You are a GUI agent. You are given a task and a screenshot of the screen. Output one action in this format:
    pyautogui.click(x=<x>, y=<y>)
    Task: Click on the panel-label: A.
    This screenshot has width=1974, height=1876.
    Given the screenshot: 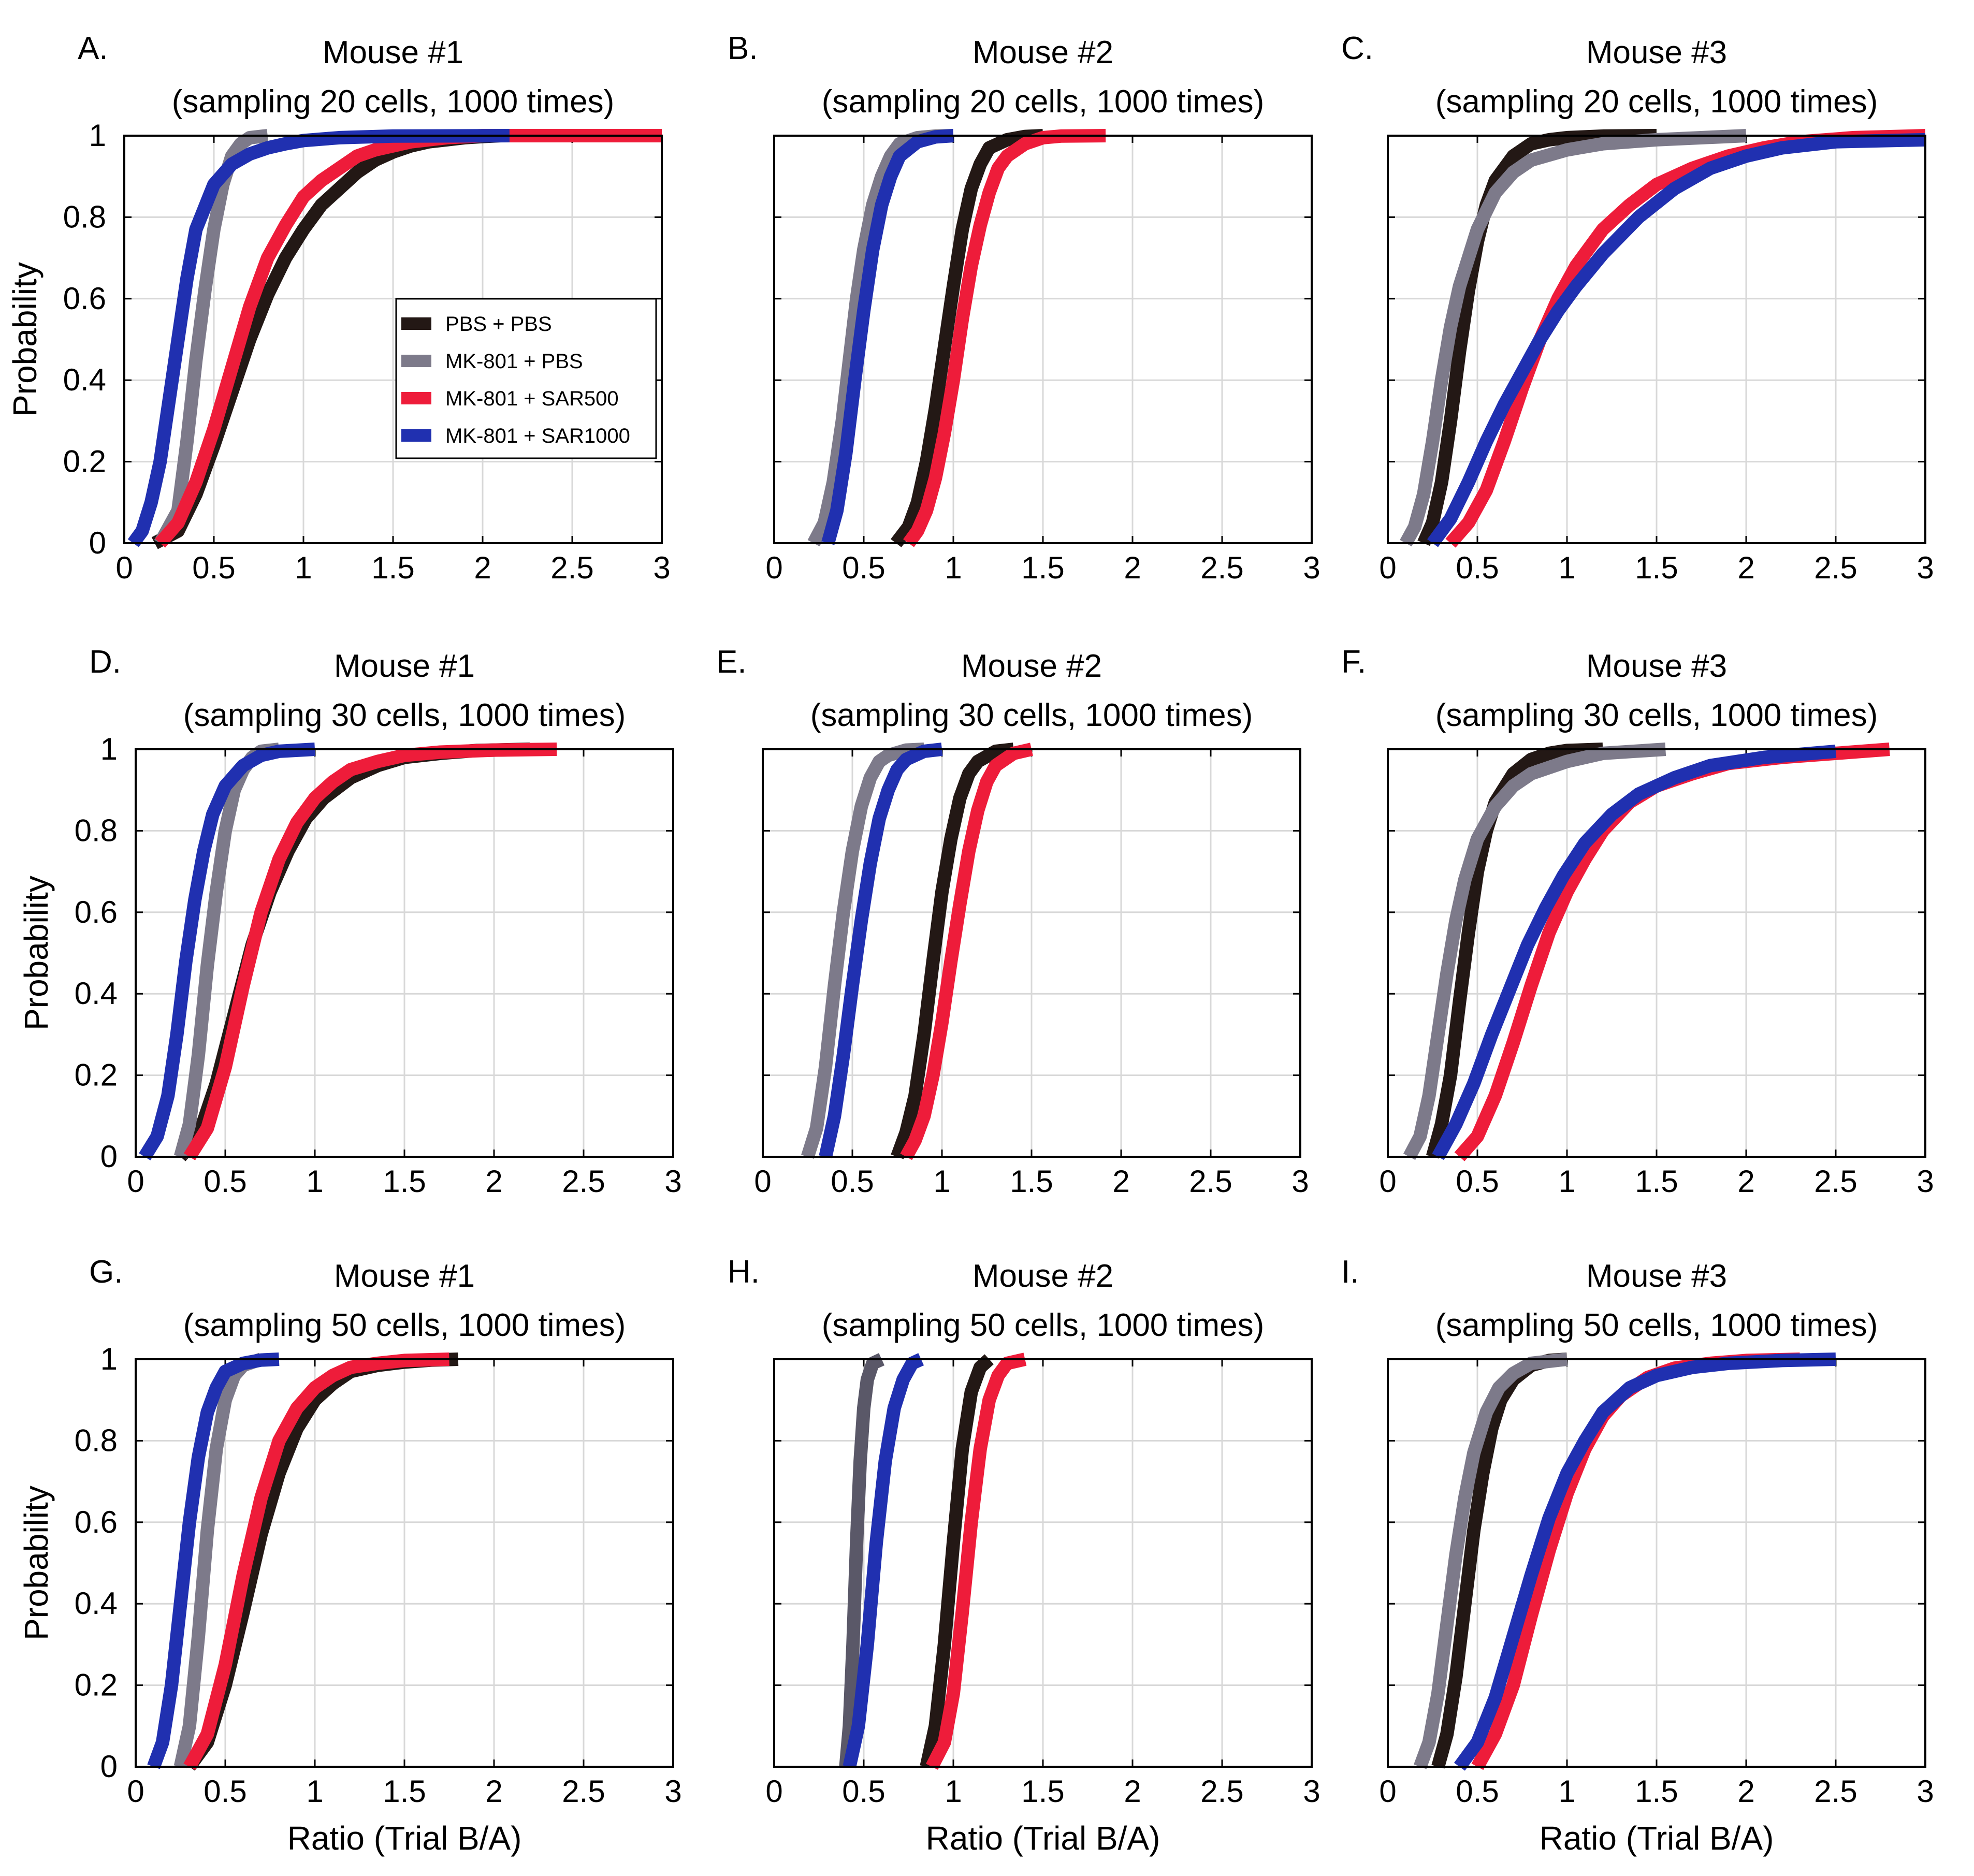 What is the action you would take?
    pyautogui.click(x=93, y=49)
    